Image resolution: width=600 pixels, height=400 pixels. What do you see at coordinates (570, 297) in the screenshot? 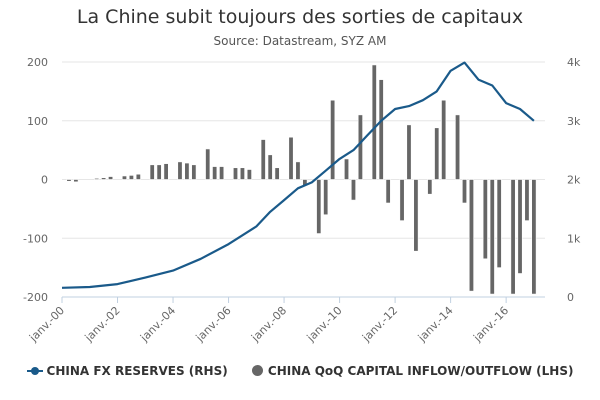
I see `right-axis-tick-label: 0` at bounding box center [570, 297].